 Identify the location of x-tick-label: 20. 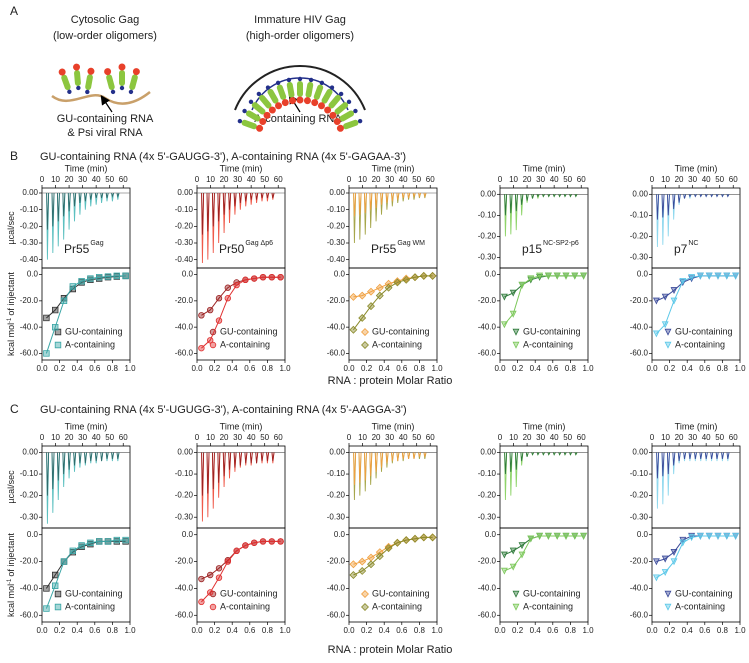
(679, 437).